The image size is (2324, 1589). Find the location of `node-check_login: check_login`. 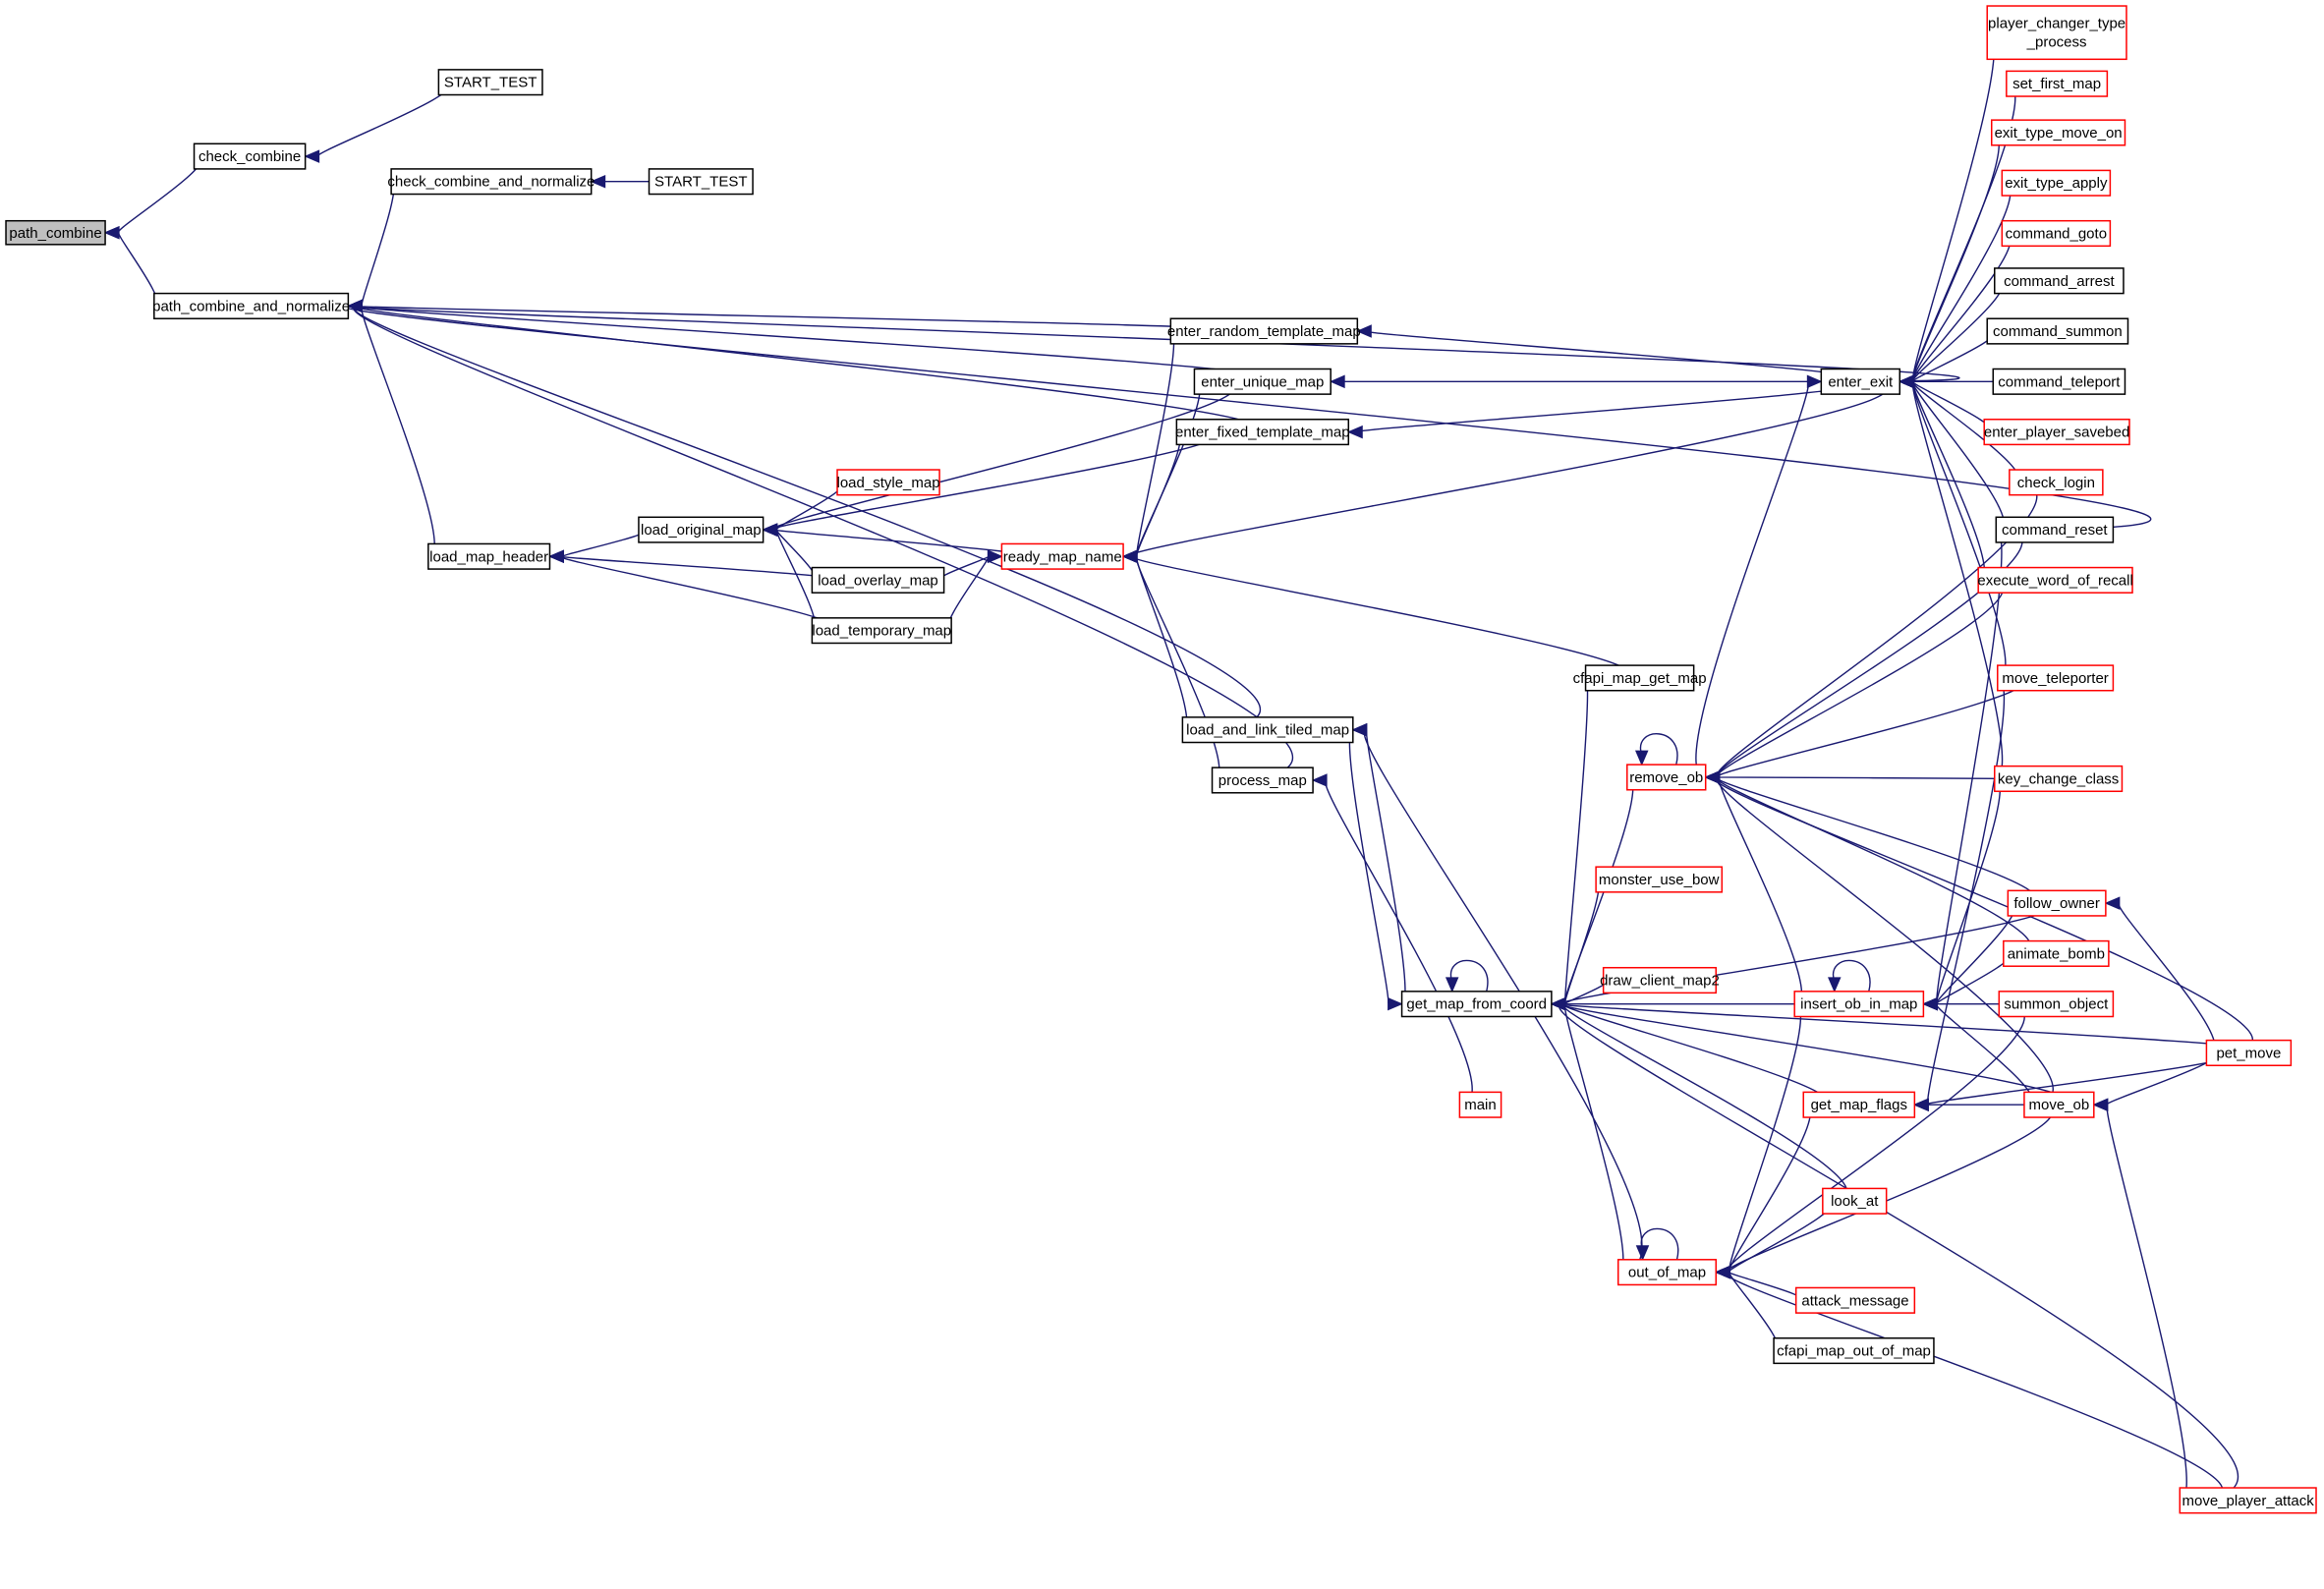

node-check_login: check_login is located at coordinates (2057, 482).